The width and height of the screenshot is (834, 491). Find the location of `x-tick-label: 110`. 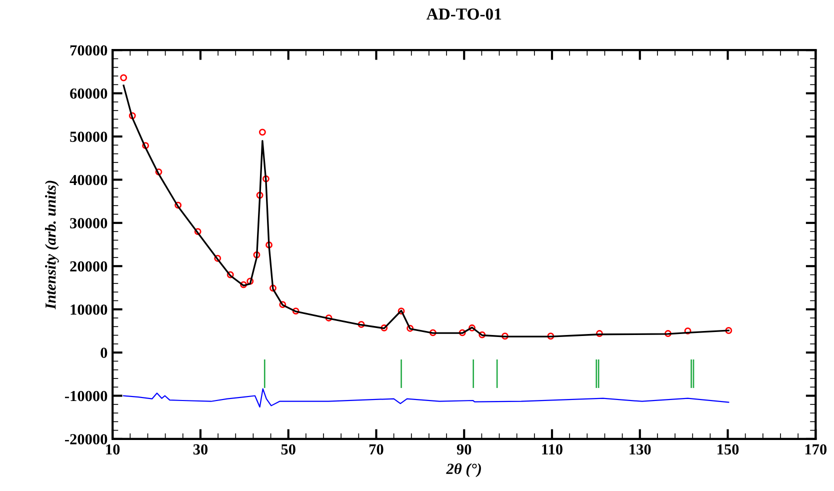

x-tick-label: 110 is located at coordinates (552, 449).